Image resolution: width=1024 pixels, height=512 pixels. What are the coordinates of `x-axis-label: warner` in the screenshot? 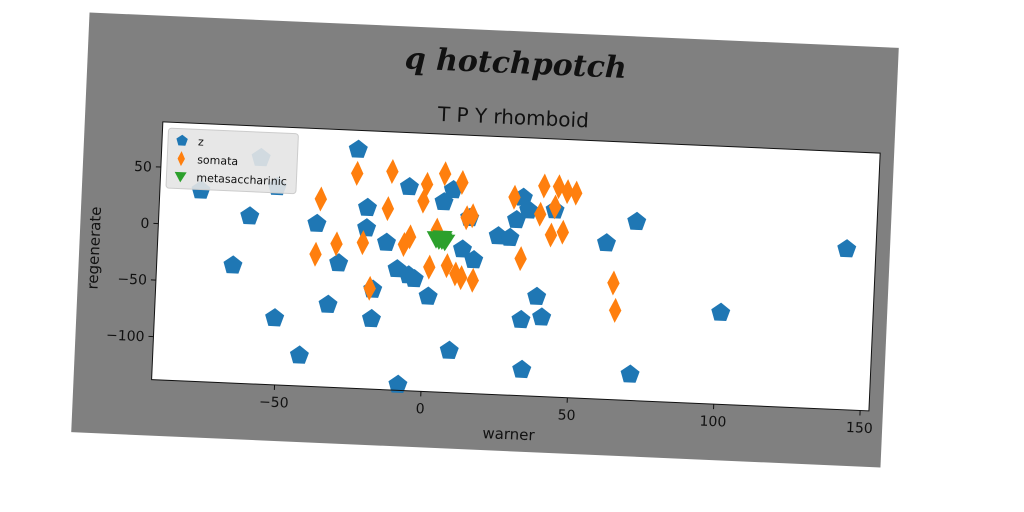 It's located at (509, 434).